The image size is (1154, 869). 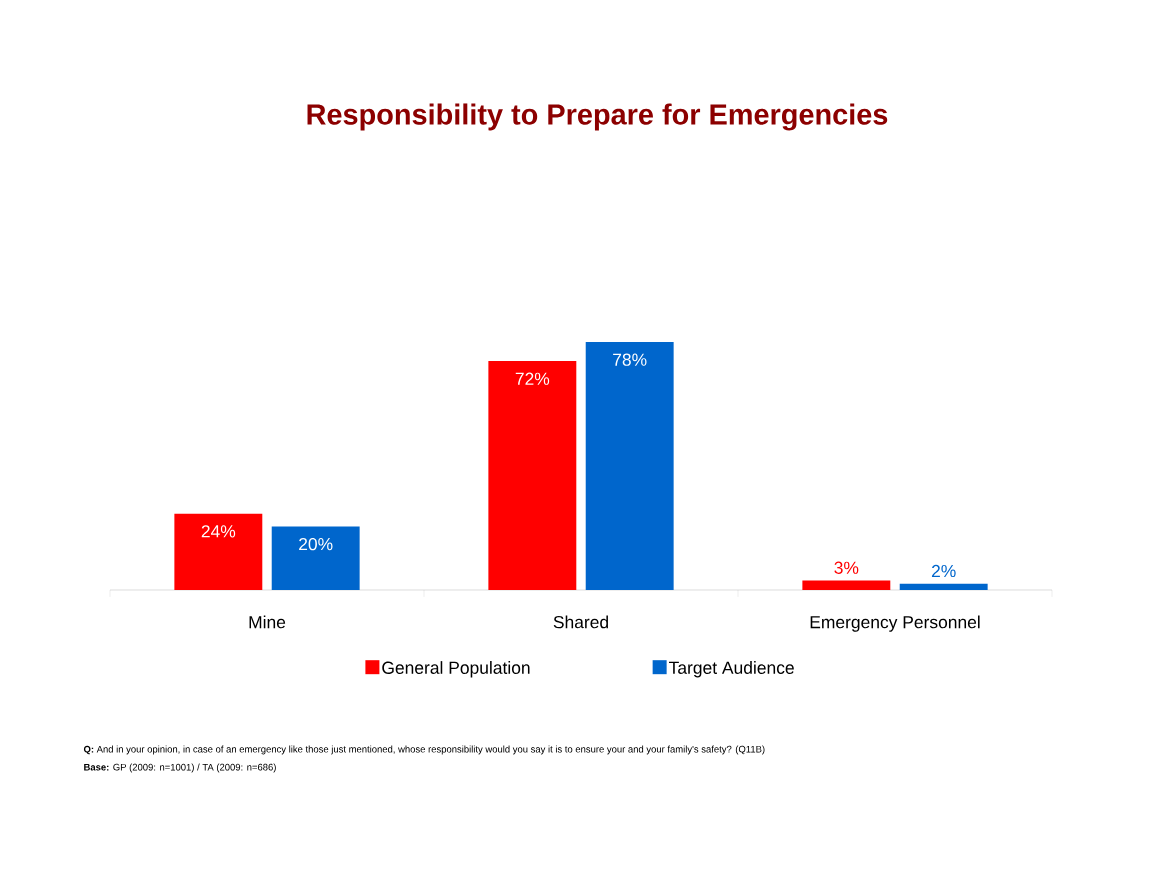 What do you see at coordinates (630, 359) in the screenshot?
I see `data-label: 78%` at bounding box center [630, 359].